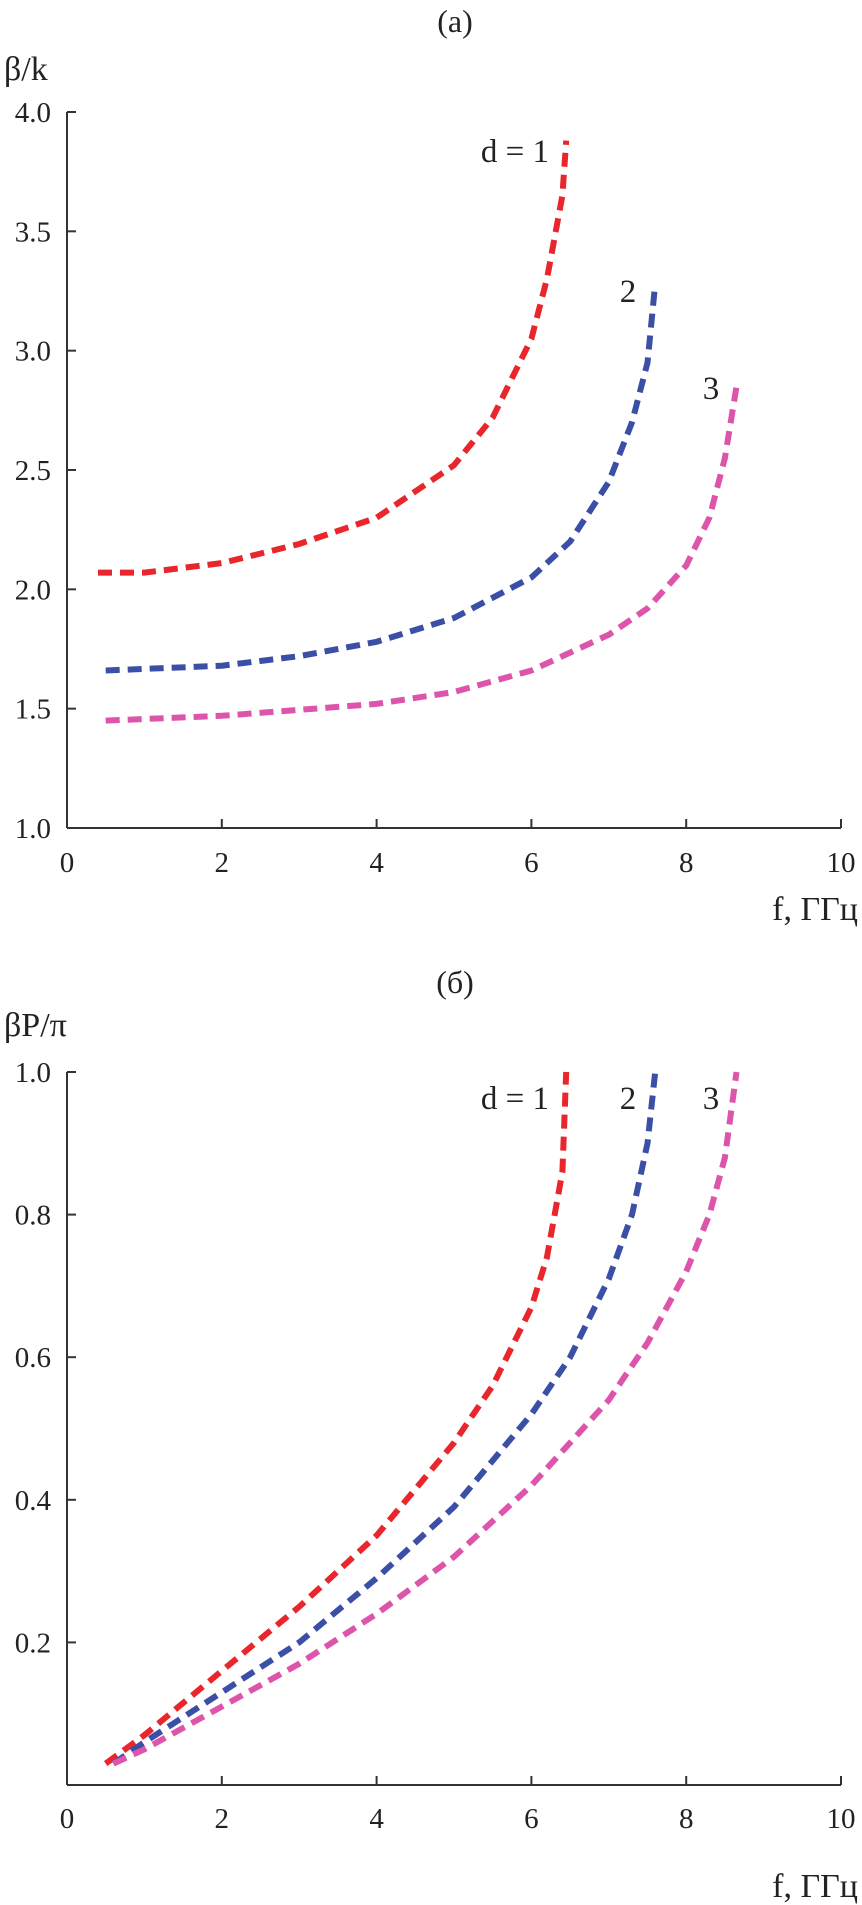 The width and height of the screenshot is (862, 1905). What do you see at coordinates (33, 590) in the screenshot?
I see `y-tick-label: 2.0` at bounding box center [33, 590].